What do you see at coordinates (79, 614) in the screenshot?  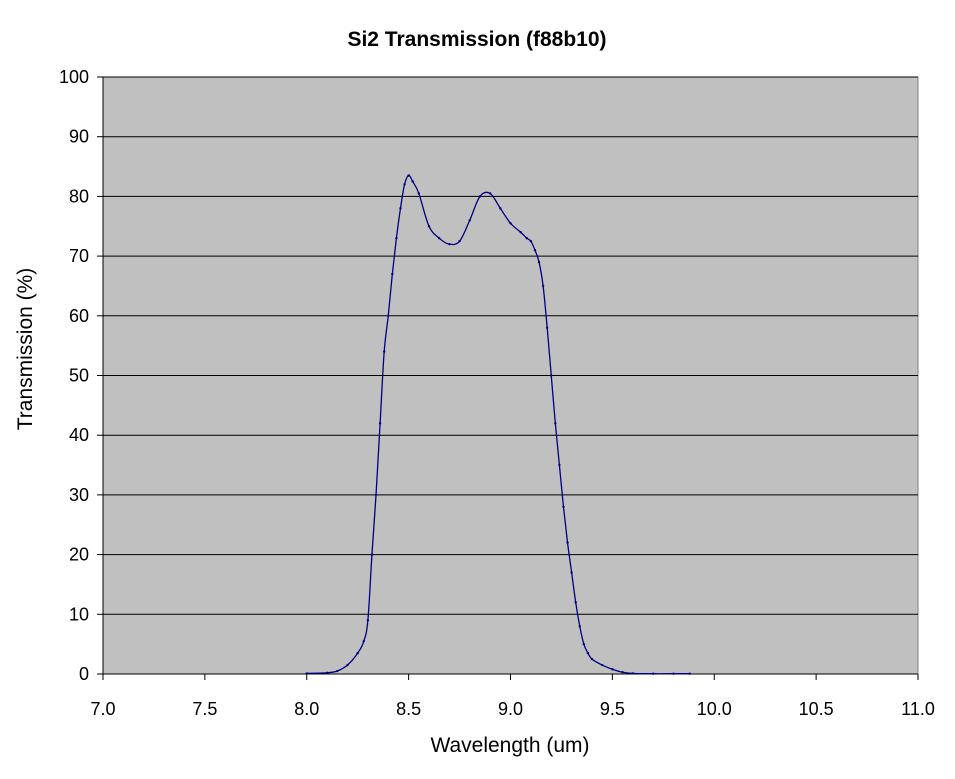 I see `y-tick-label: 10` at bounding box center [79, 614].